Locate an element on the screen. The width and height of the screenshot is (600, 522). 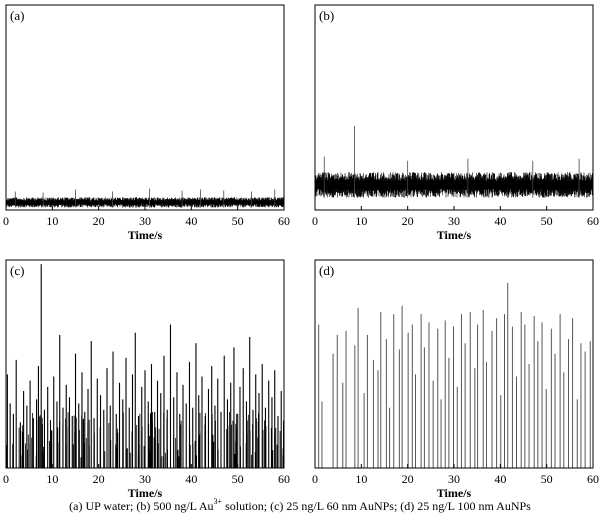
pulse-clutter is located at coordinates (145, 439).